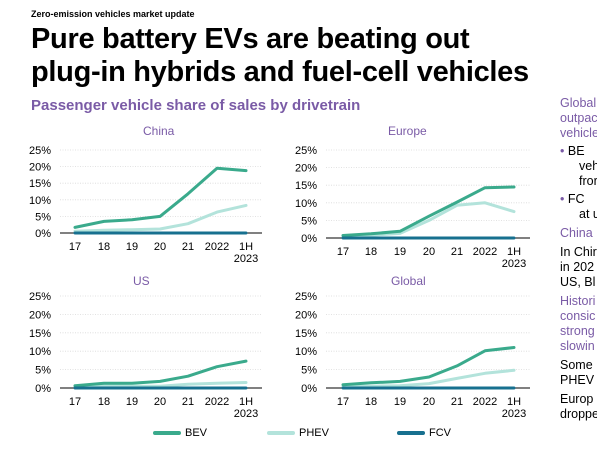 This screenshot has width=597, height=449. I want to click on sidebar-line: strong, so click(577, 331).